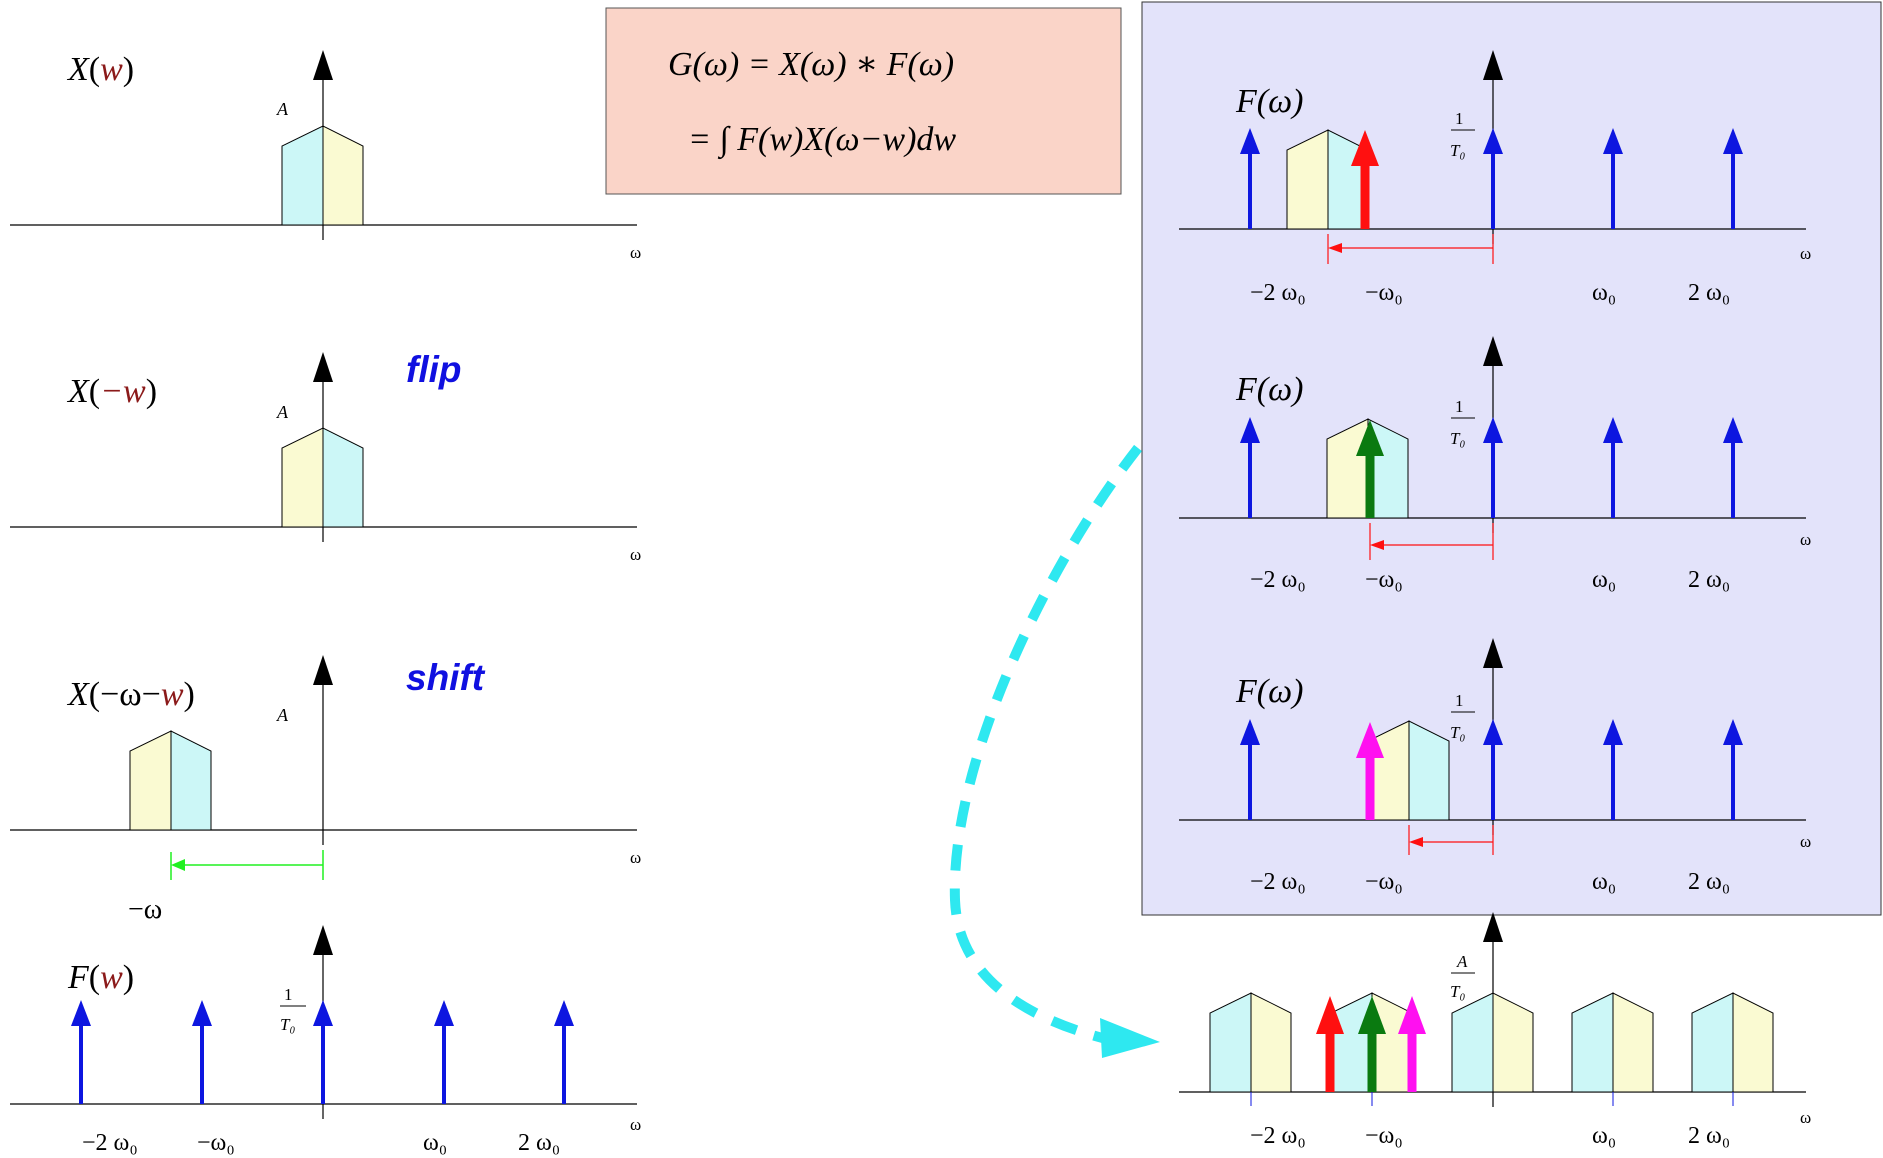 Image resolution: width=1883 pixels, height=1158 pixels. I want to click on flip-note: flip, so click(433, 369).